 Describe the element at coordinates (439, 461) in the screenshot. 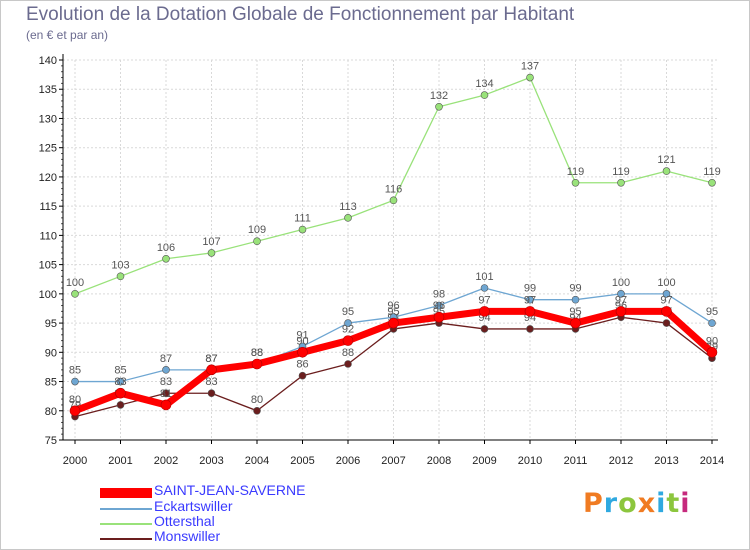

I see `x-tick-label: 2008` at that location.